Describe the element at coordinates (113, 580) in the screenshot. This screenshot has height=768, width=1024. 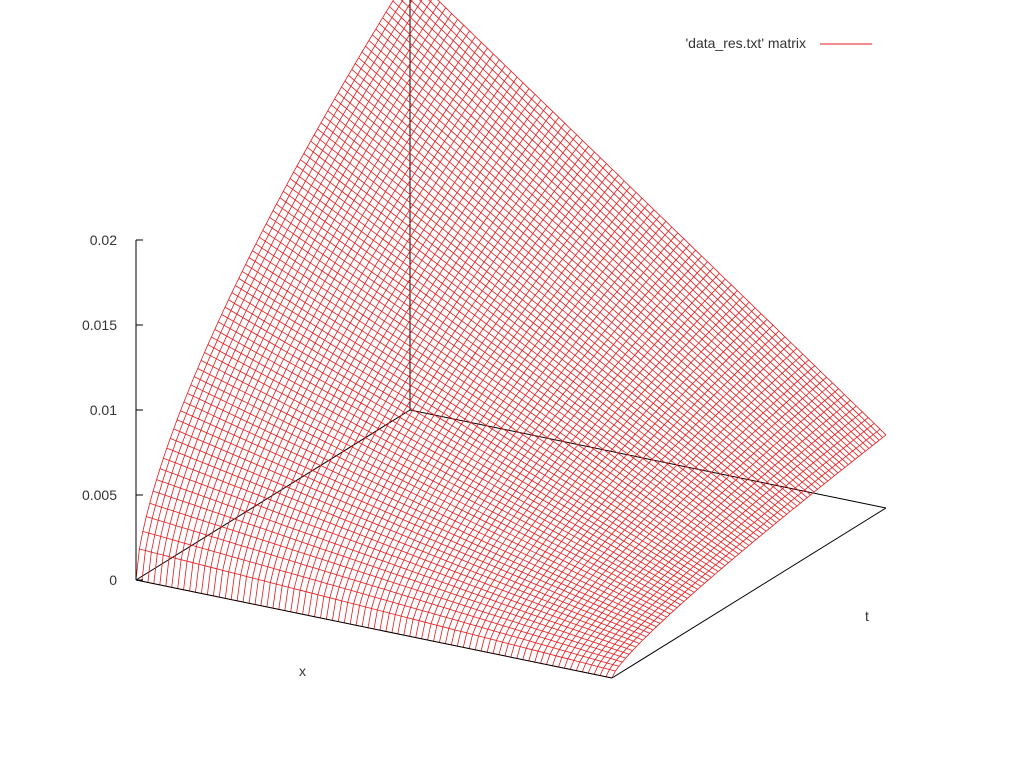
I see `z-tick-label: 0` at that location.